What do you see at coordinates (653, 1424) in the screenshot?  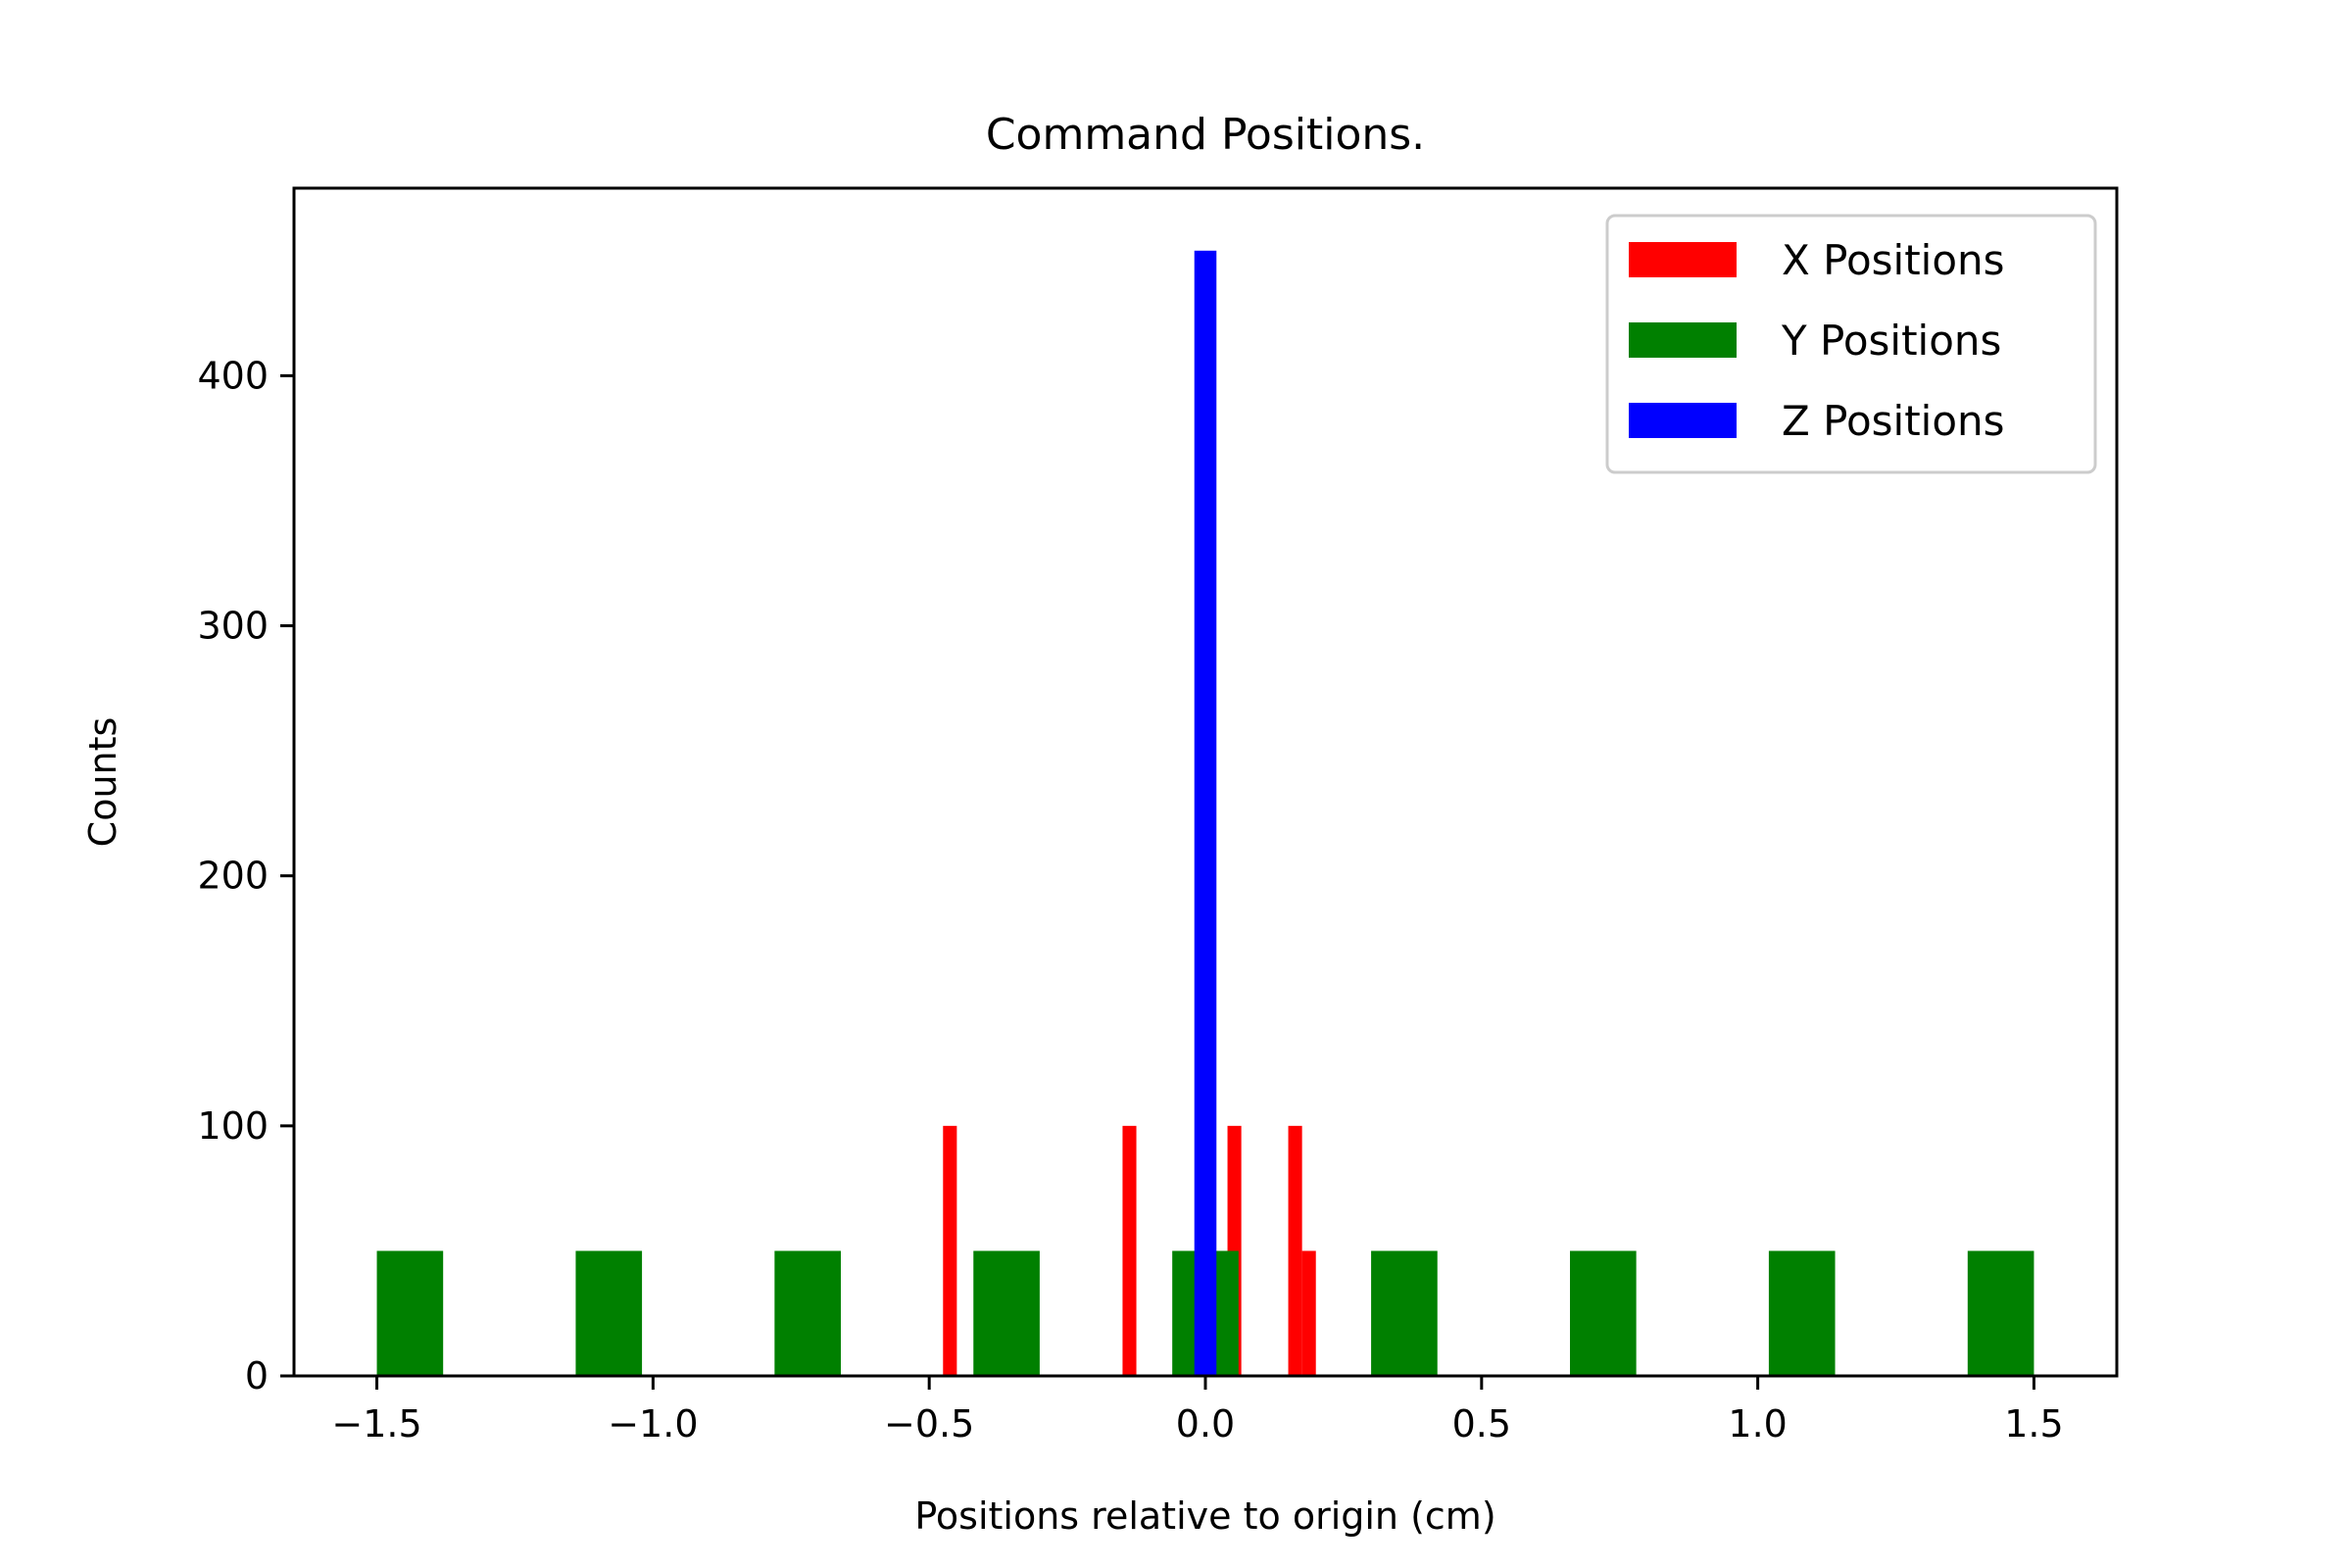 I see `x-tick-label: −1.0` at bounding box center [653, 1424].